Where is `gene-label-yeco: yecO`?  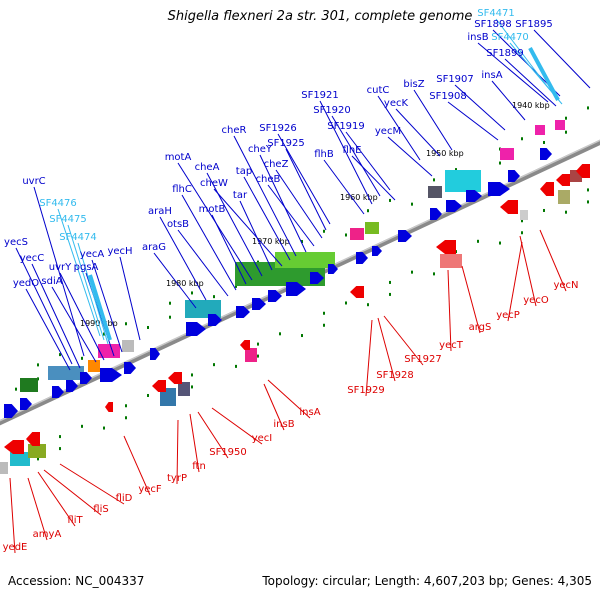 gene-label-yeco: yecO is located at coordinates (536, 300).